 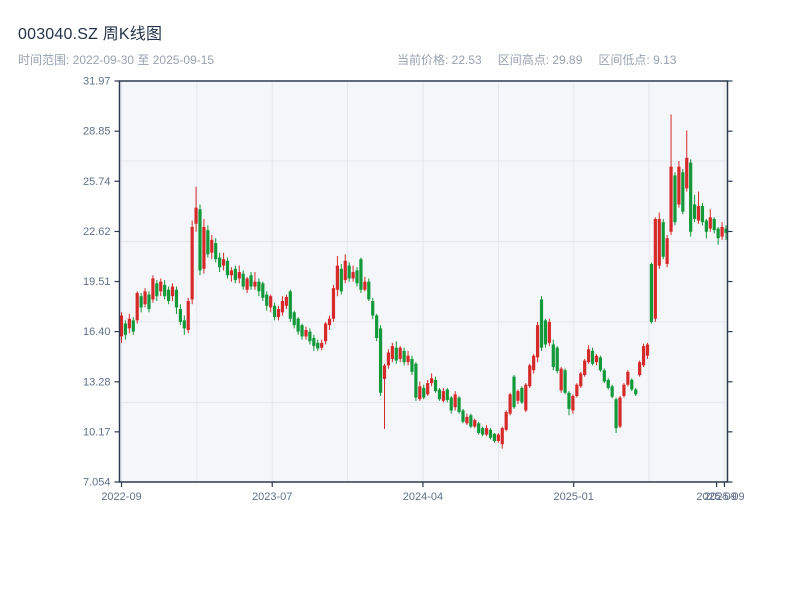 What do you see at coordinates (574, 497) in the screenshot?
I see `svg-text: 2025-01` at bounding box center [574, 497].